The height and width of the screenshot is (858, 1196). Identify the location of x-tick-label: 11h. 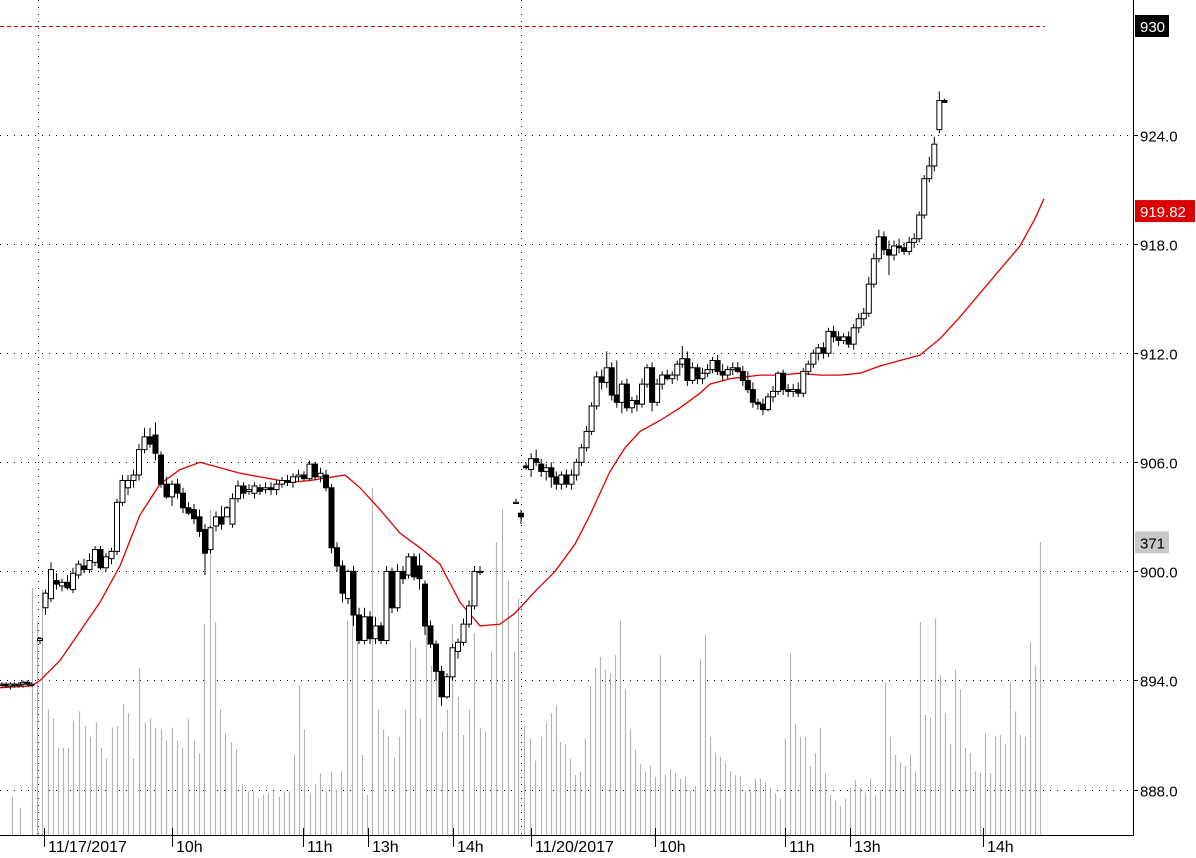
(802, 847).